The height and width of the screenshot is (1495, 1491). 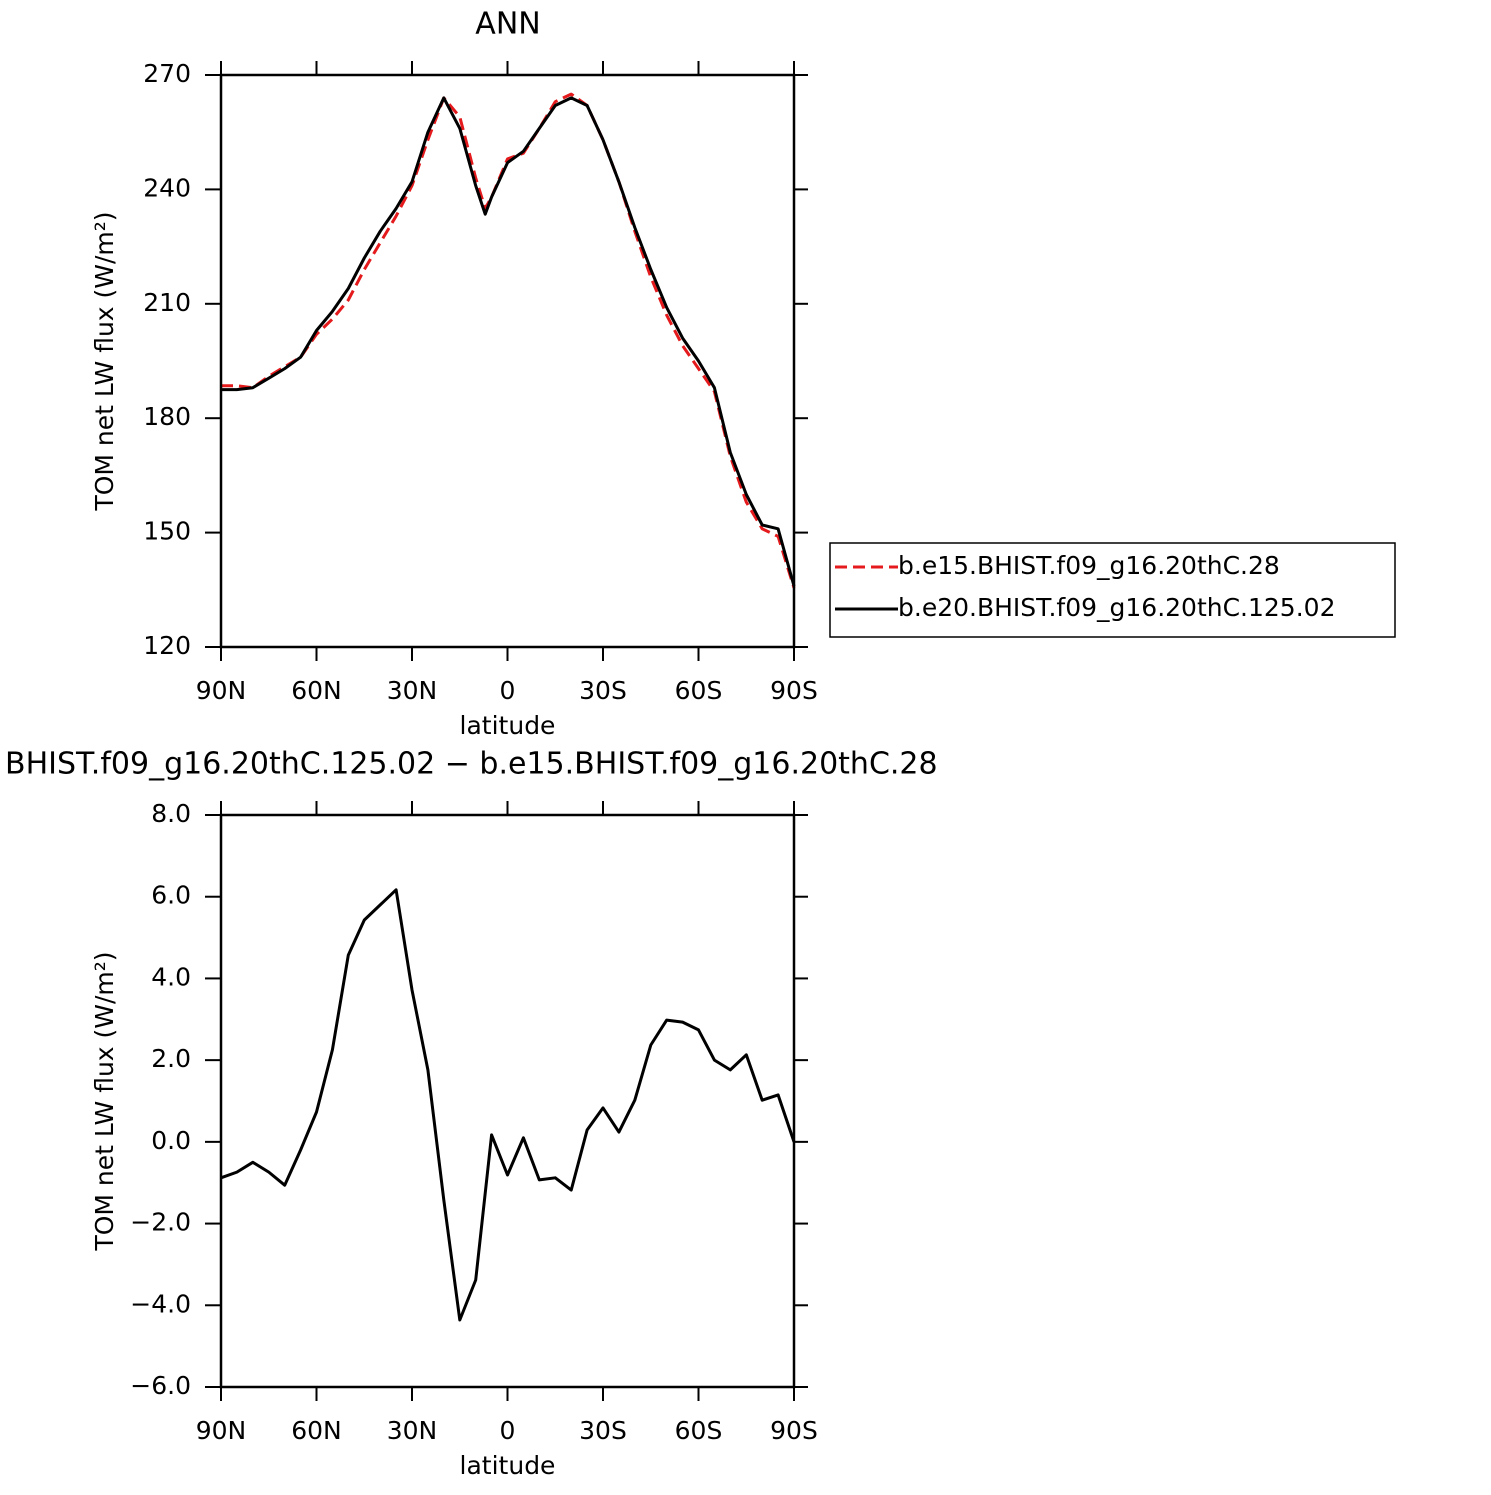 What do you see at coordinates (167, 187) in the screenshot?
I see `y-tick-label: 240` at bounding box center [167, 187].